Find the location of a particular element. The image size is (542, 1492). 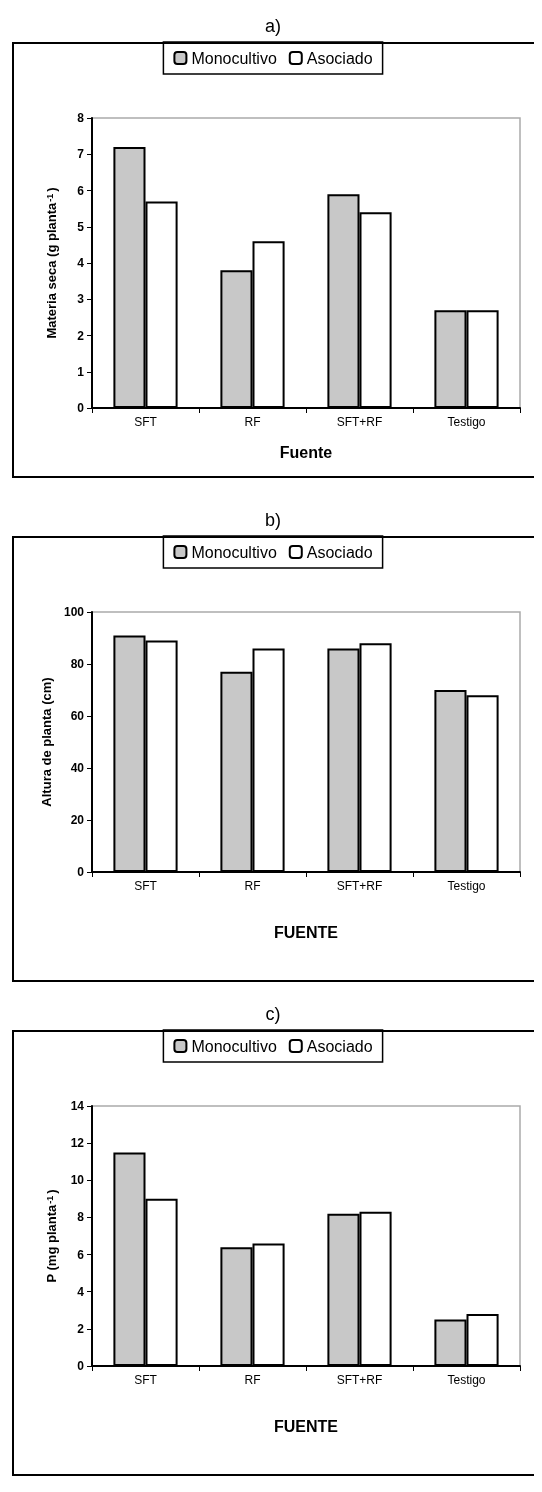

y-tick-label: 10 is located at coordinates (77, 1180).